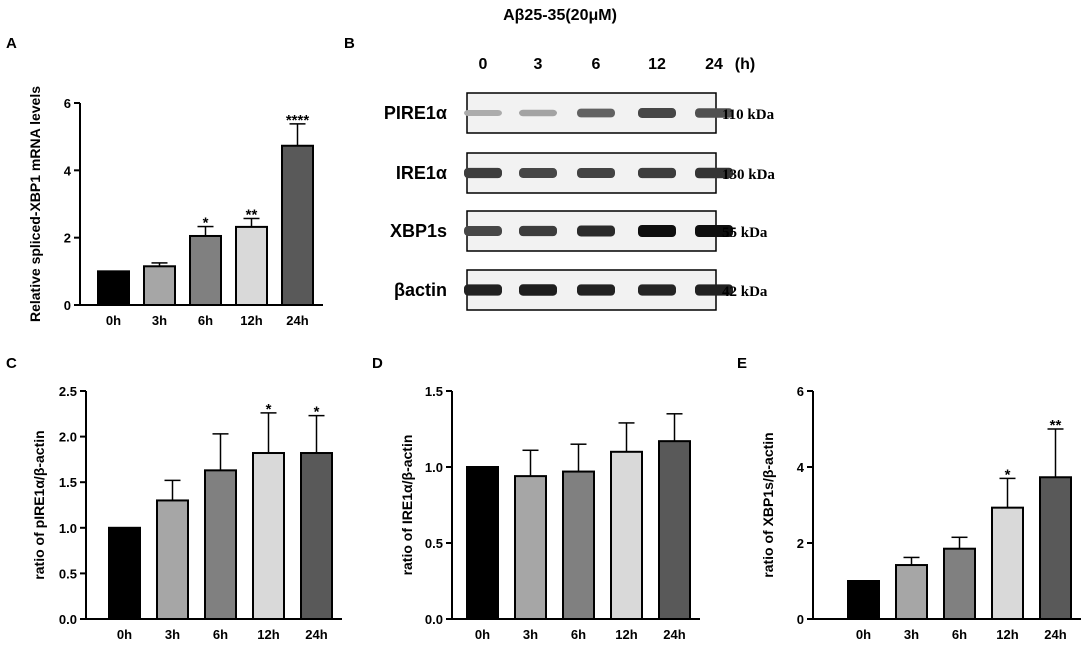 The image size is (1084, 649). Describe the element at coordinates (68, 170) in the screenshot. I see `y-tick-label: 4` at that location.